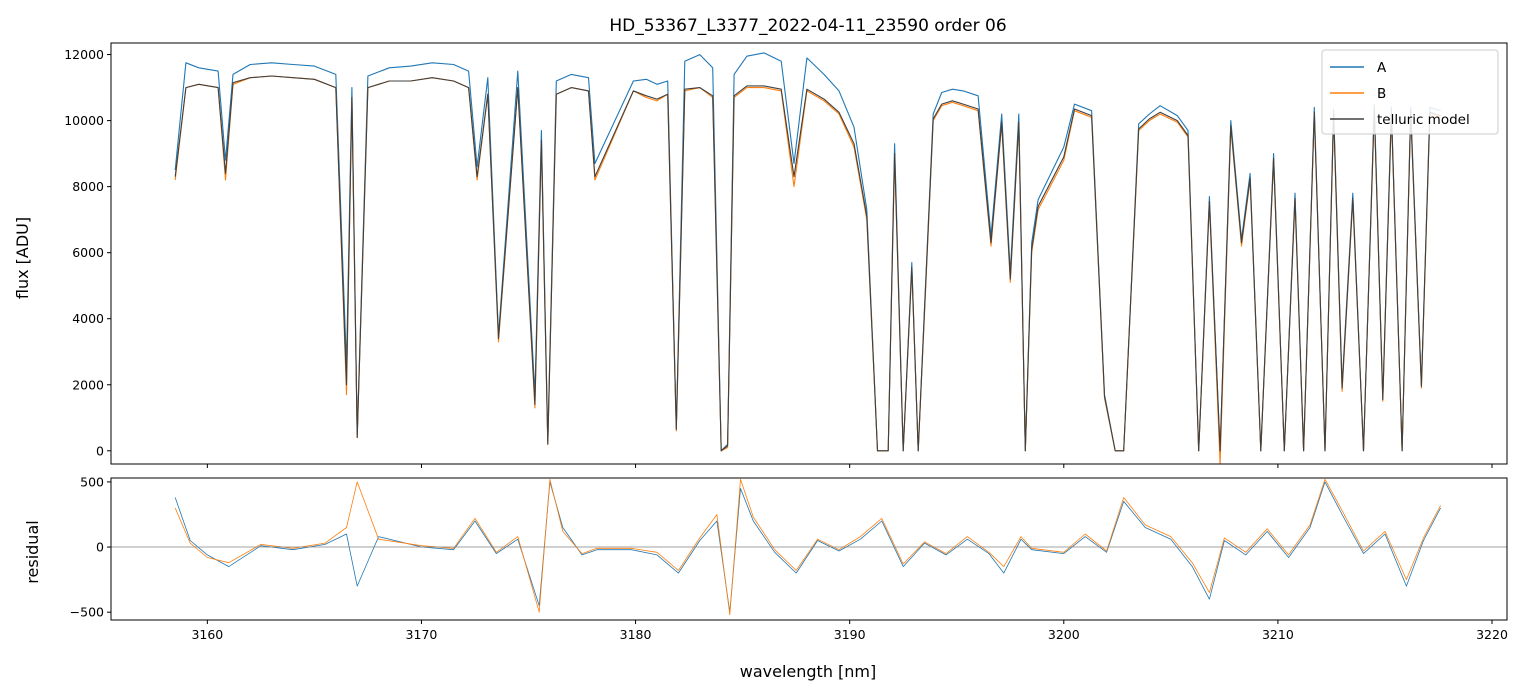 This screenshot has width=1526, height=696. I want to click on flux-y-tick-label: 2000, so click(88, 384).